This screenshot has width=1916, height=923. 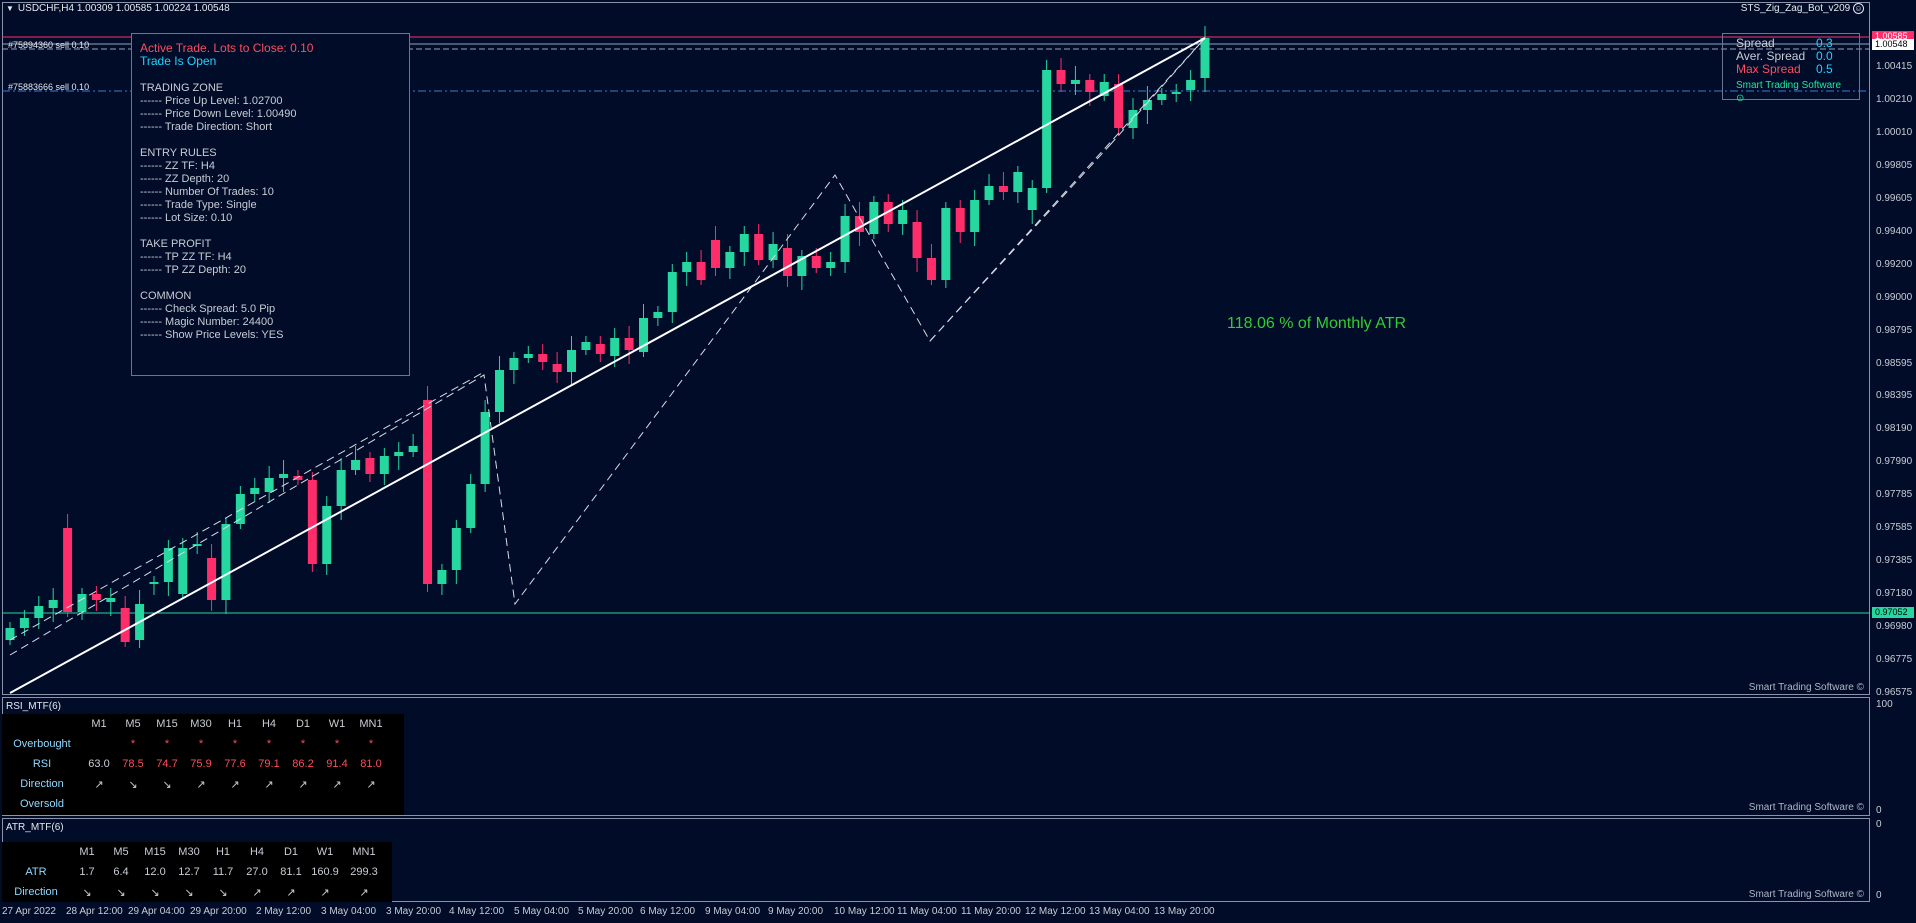 I want to click on rsi-value-cell: 63.0, so click(x=99, y=764).